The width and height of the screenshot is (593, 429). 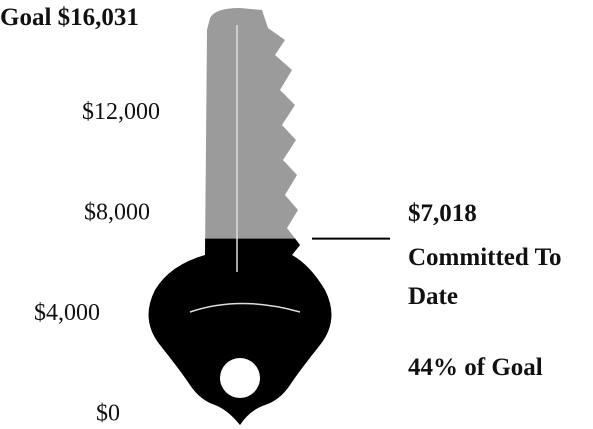 What do you see at coordinates (98, 17) in the screenshot?
I see `goal-value: $16,031` at bounding box center [98, 17].